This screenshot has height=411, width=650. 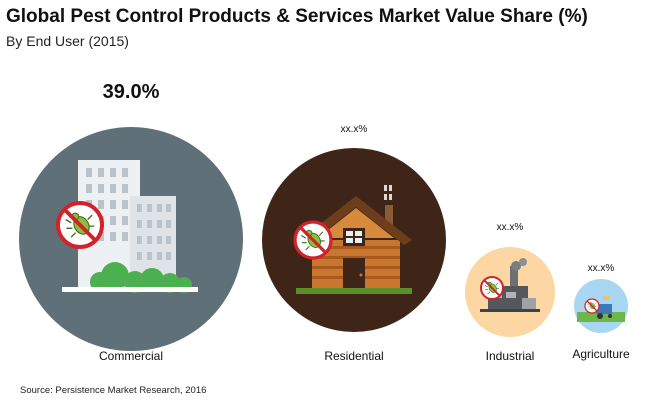 I want to click on farm-icon, so click(x=601, y=309).